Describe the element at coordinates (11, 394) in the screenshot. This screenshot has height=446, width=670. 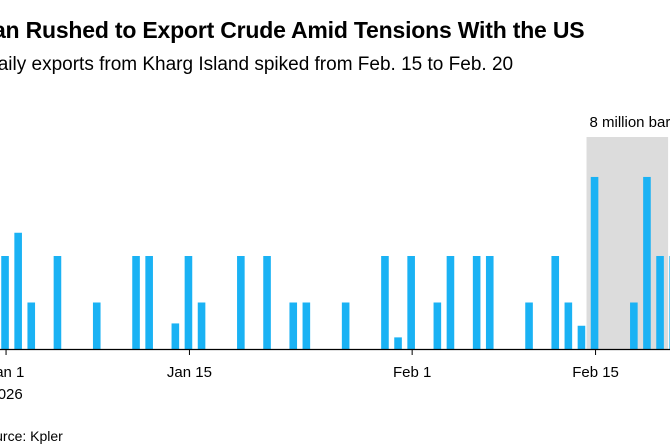
I see `x-tick-sublabel: 2026` at that location.